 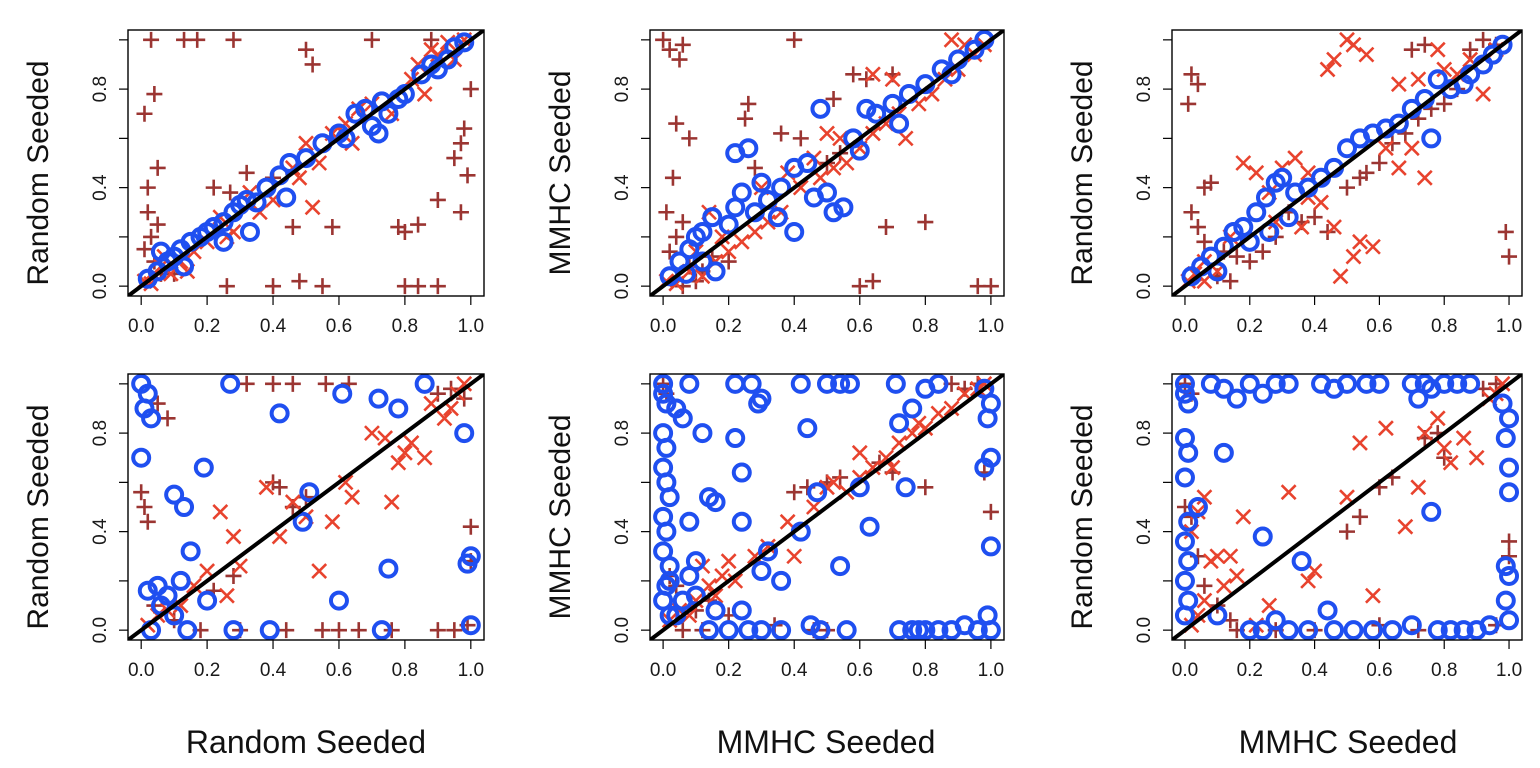 I want to click on plot-frame, so click(x=827, y=163).